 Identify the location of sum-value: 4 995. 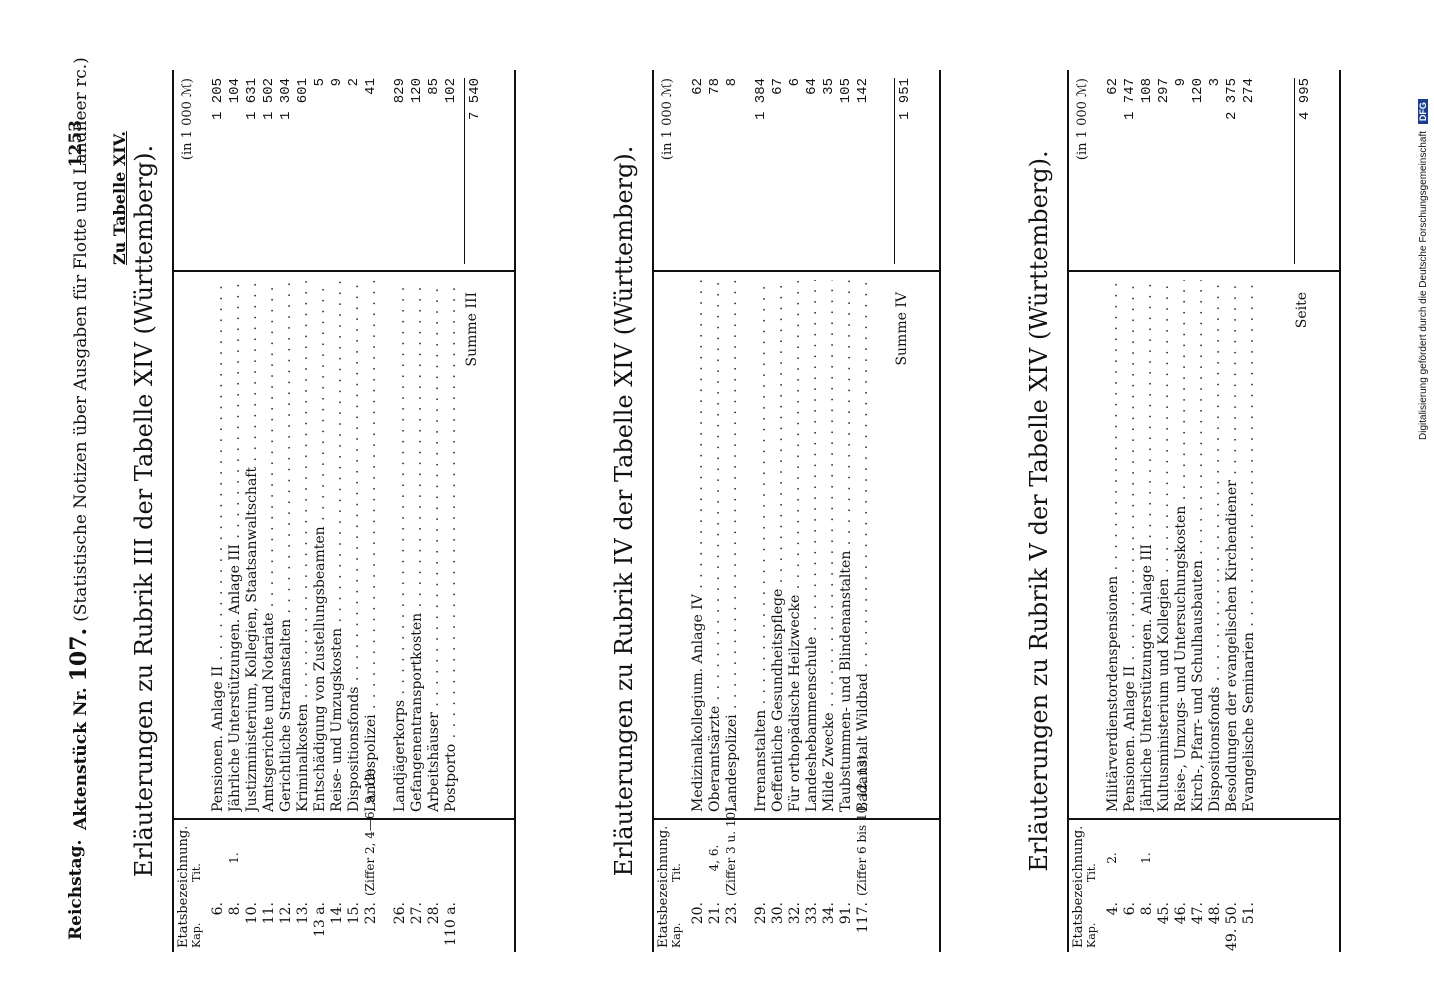
(1303, 171).